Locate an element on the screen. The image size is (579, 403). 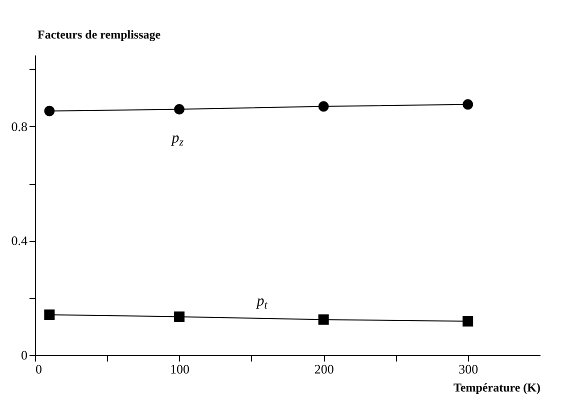
x-tick-label: 100 is located at coordinates (180, 369).